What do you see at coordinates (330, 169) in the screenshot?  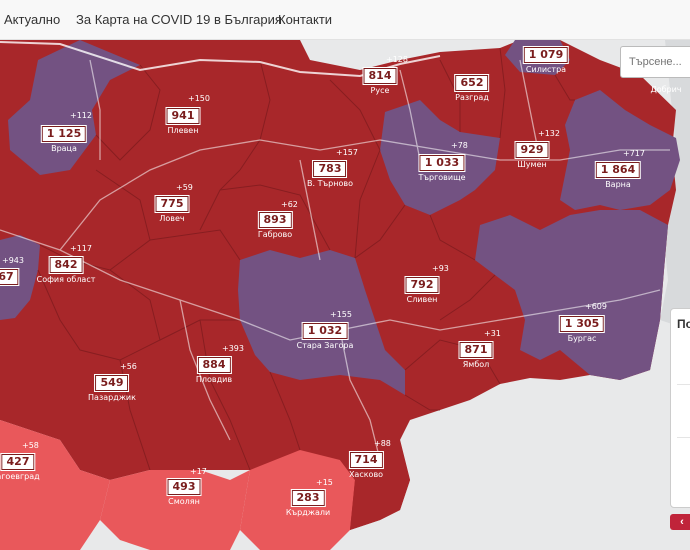 I see `region-count: 783` at bounding box center [330, 169].